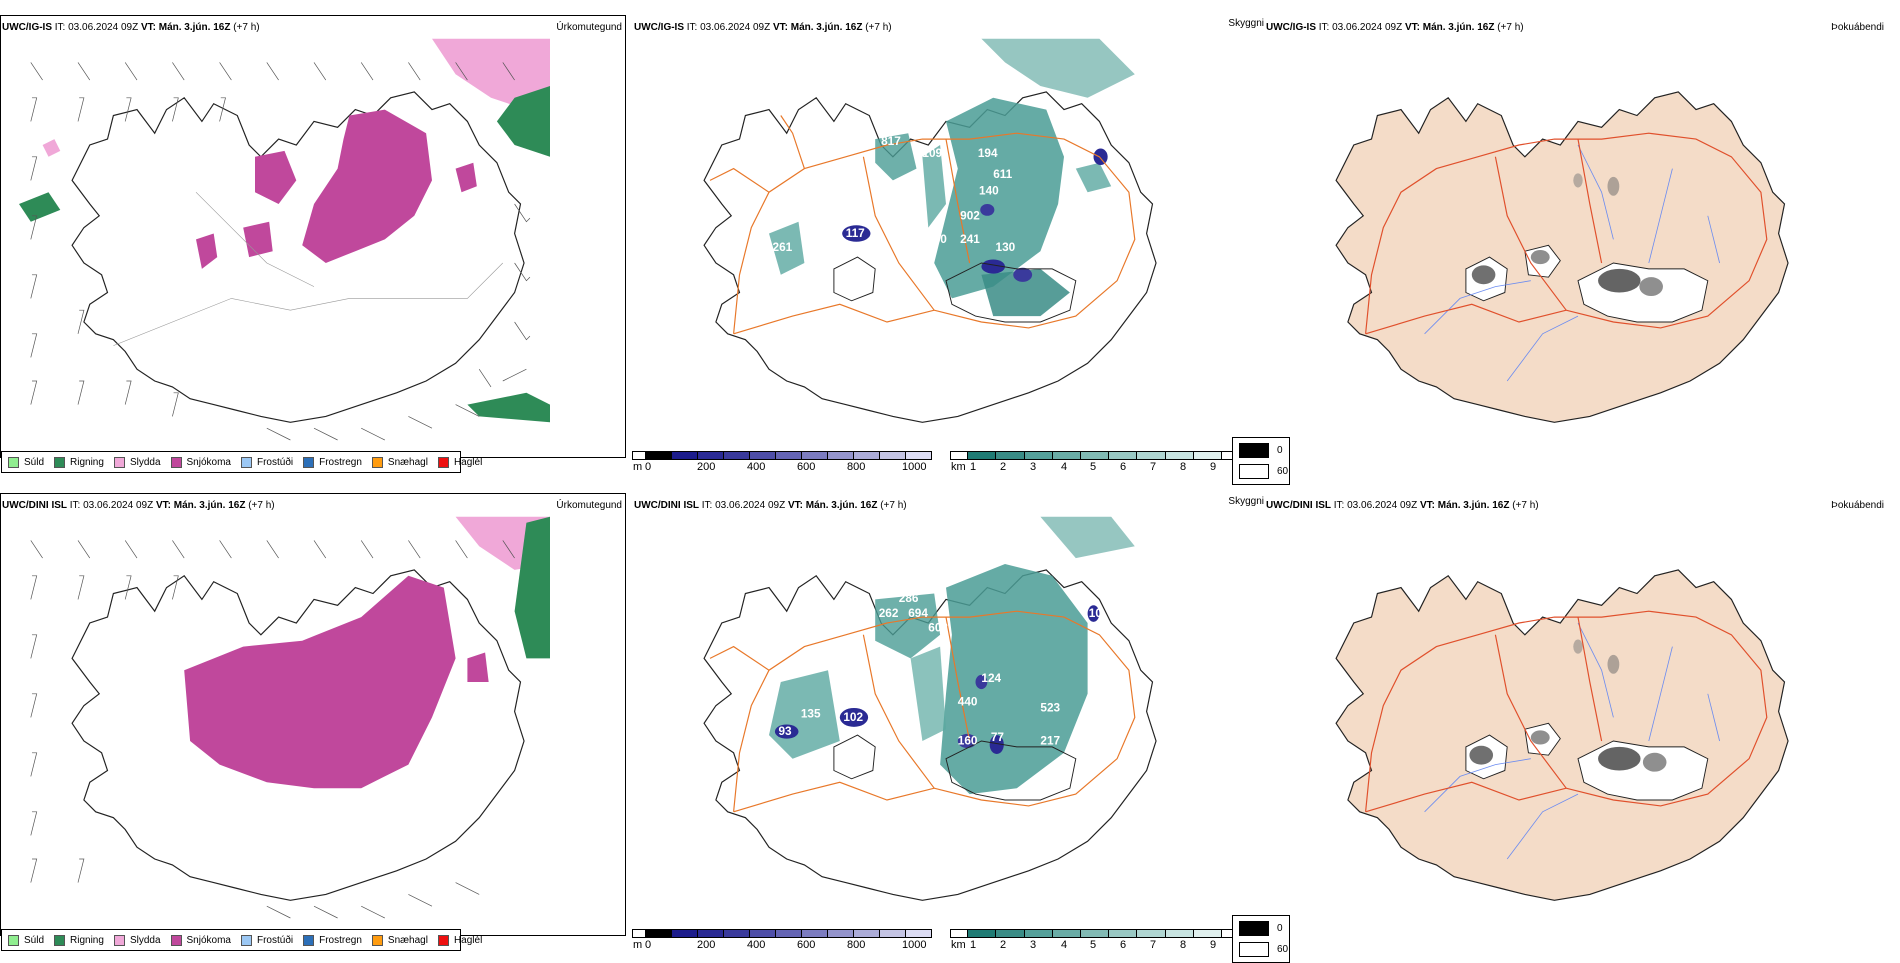 Image resolution: width=1900 pixels, height=963 pixels. Describe the element at coordinates (137, 462) in the screenshot. I see `legend-item-sleet: Slydda` at that location.